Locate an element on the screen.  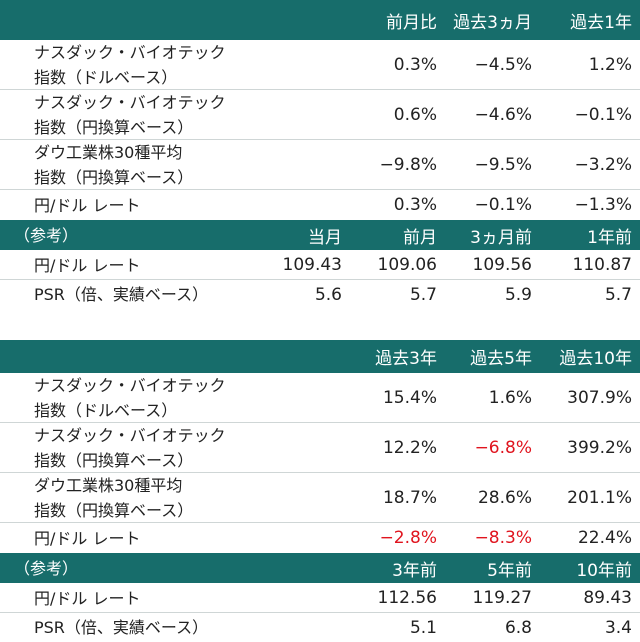
column-header: 1年前 is located at coordinates (609, 237).